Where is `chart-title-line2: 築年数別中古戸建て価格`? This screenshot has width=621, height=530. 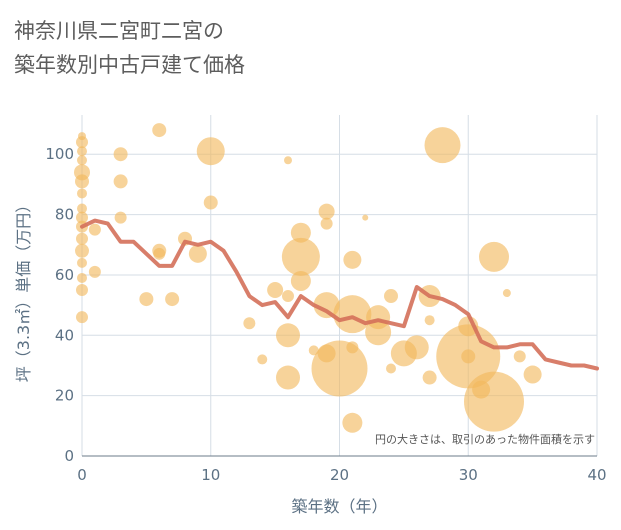 chart-title-line2: 築年数別中古戸建て価格 is located at coordinates (129, 65).